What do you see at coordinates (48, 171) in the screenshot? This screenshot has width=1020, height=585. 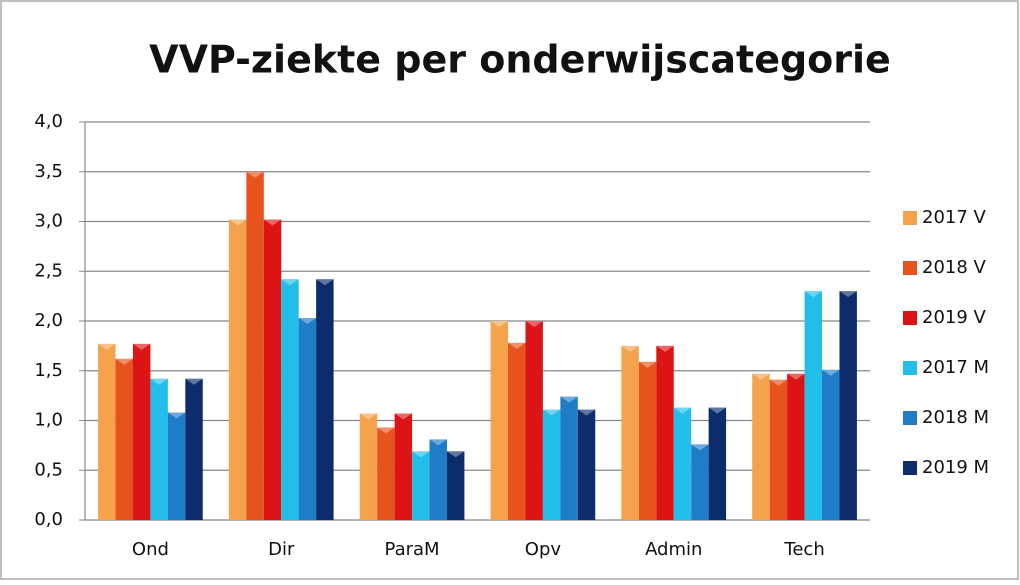 I see `y-tick-label: 3,5` at bounding box center [48, 171].